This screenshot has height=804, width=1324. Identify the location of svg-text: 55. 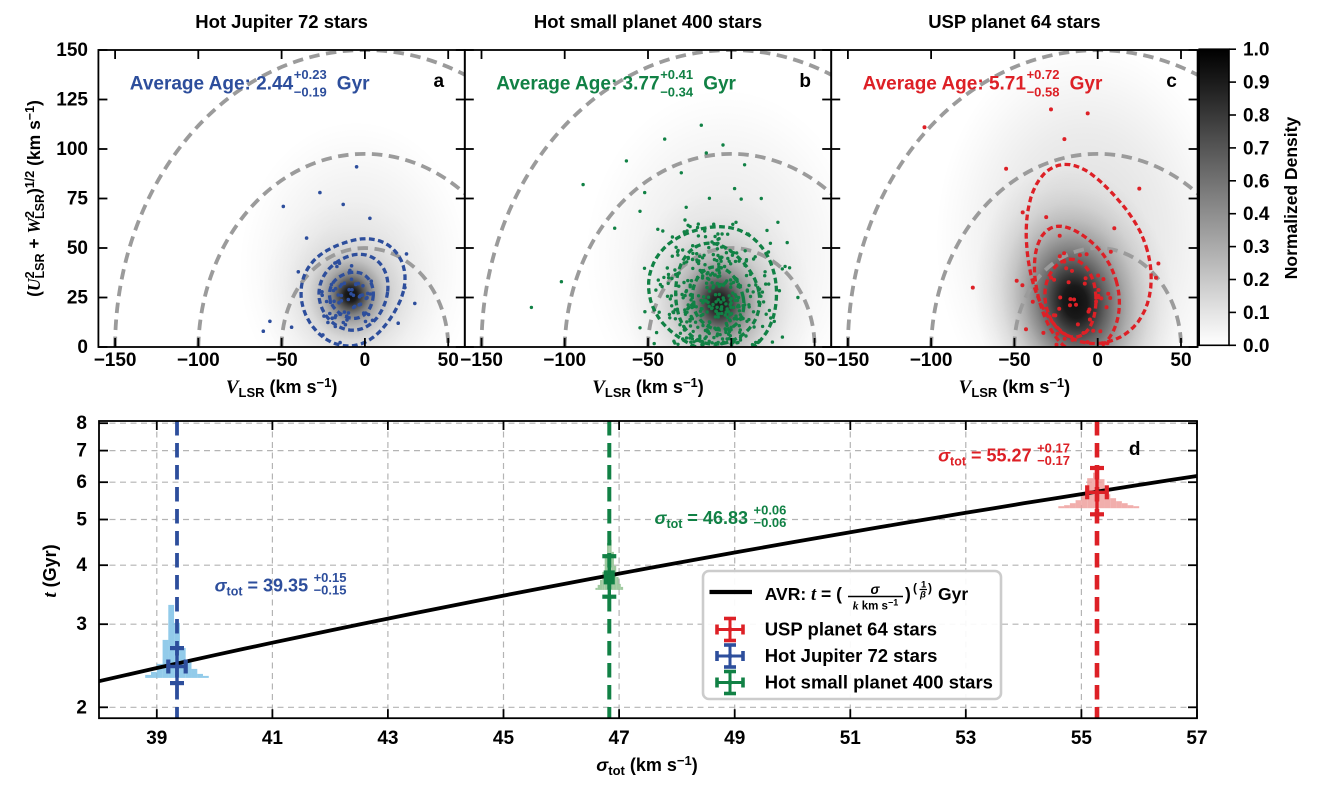
(1082, 738).